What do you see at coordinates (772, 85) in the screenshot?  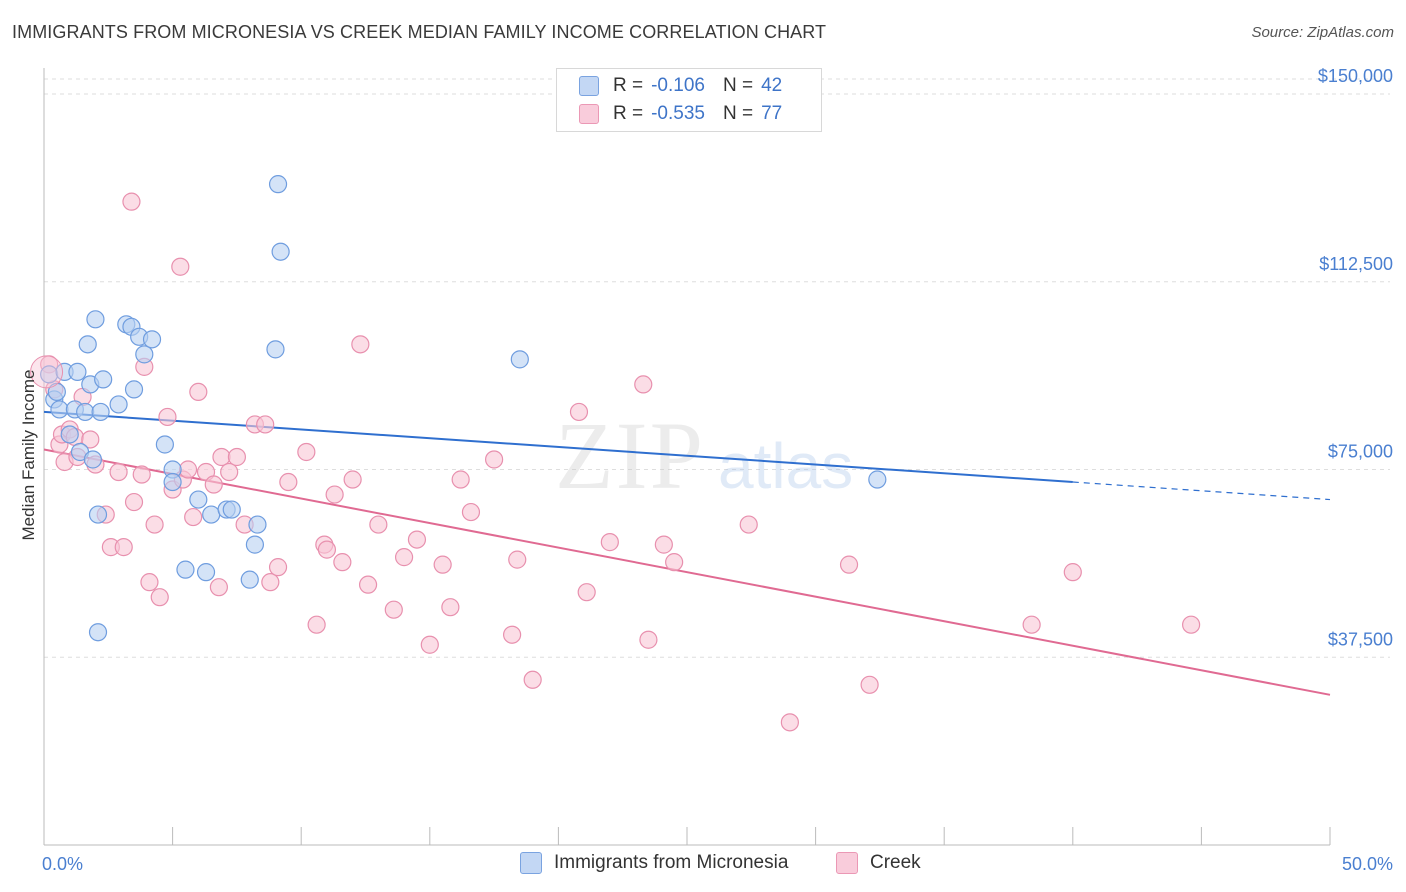 I see `legend-n-value: 42` at bounding box center [772, 85].